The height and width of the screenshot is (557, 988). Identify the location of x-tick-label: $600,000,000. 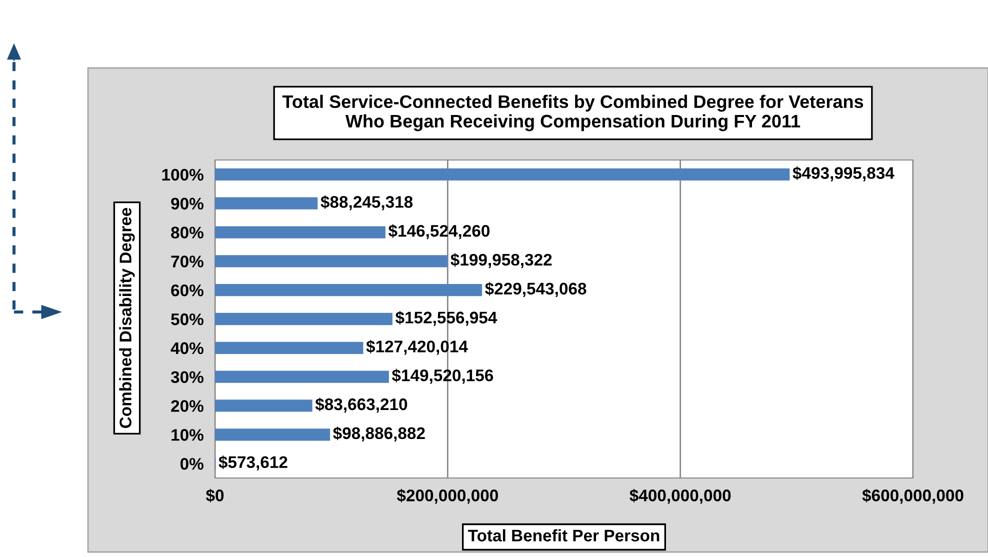
(913, 496).